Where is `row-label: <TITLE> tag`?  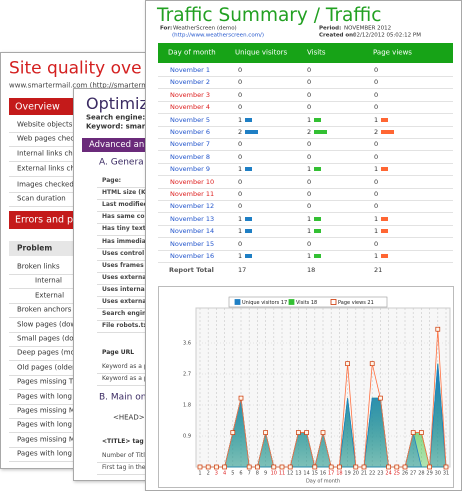 row-label: <TITLE> tag is located at coordinates (123, 441).